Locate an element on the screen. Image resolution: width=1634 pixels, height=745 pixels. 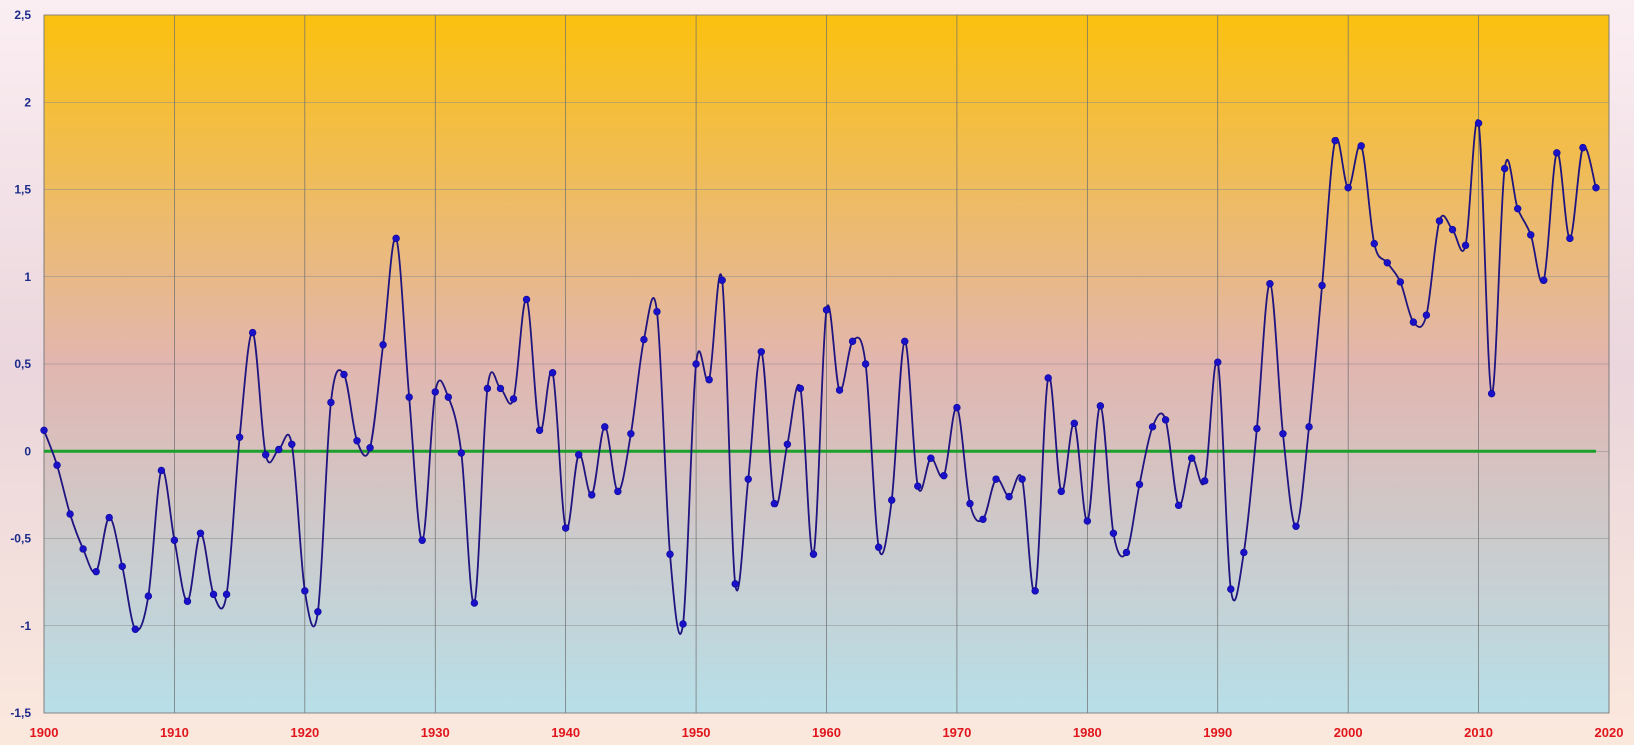
y-tick-label: 2,5 is located at coordinates (22, 15).